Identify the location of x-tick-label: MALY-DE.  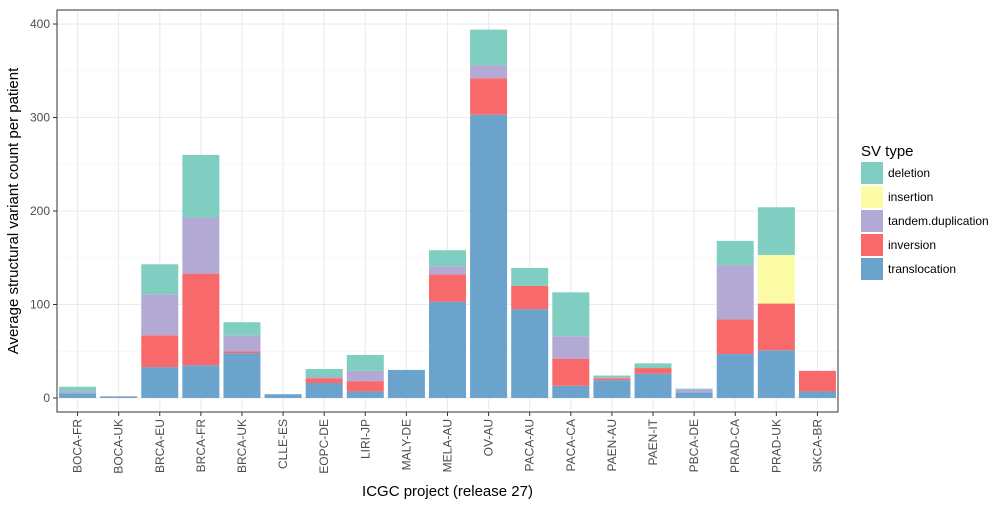
(406, 444).